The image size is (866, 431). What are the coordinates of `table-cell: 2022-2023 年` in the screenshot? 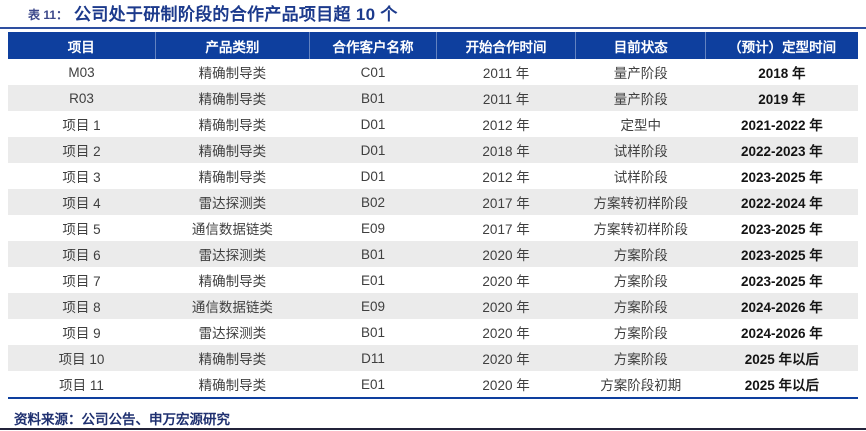 It's located at (782, 151).